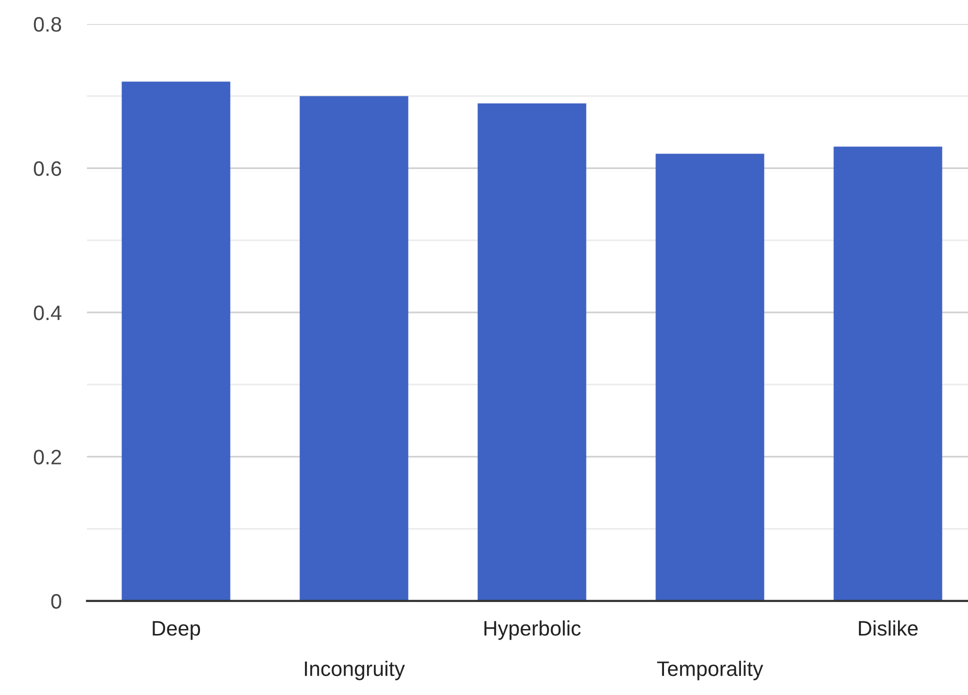  I want to click on x-tick-label: Deep, so click(176, 630).